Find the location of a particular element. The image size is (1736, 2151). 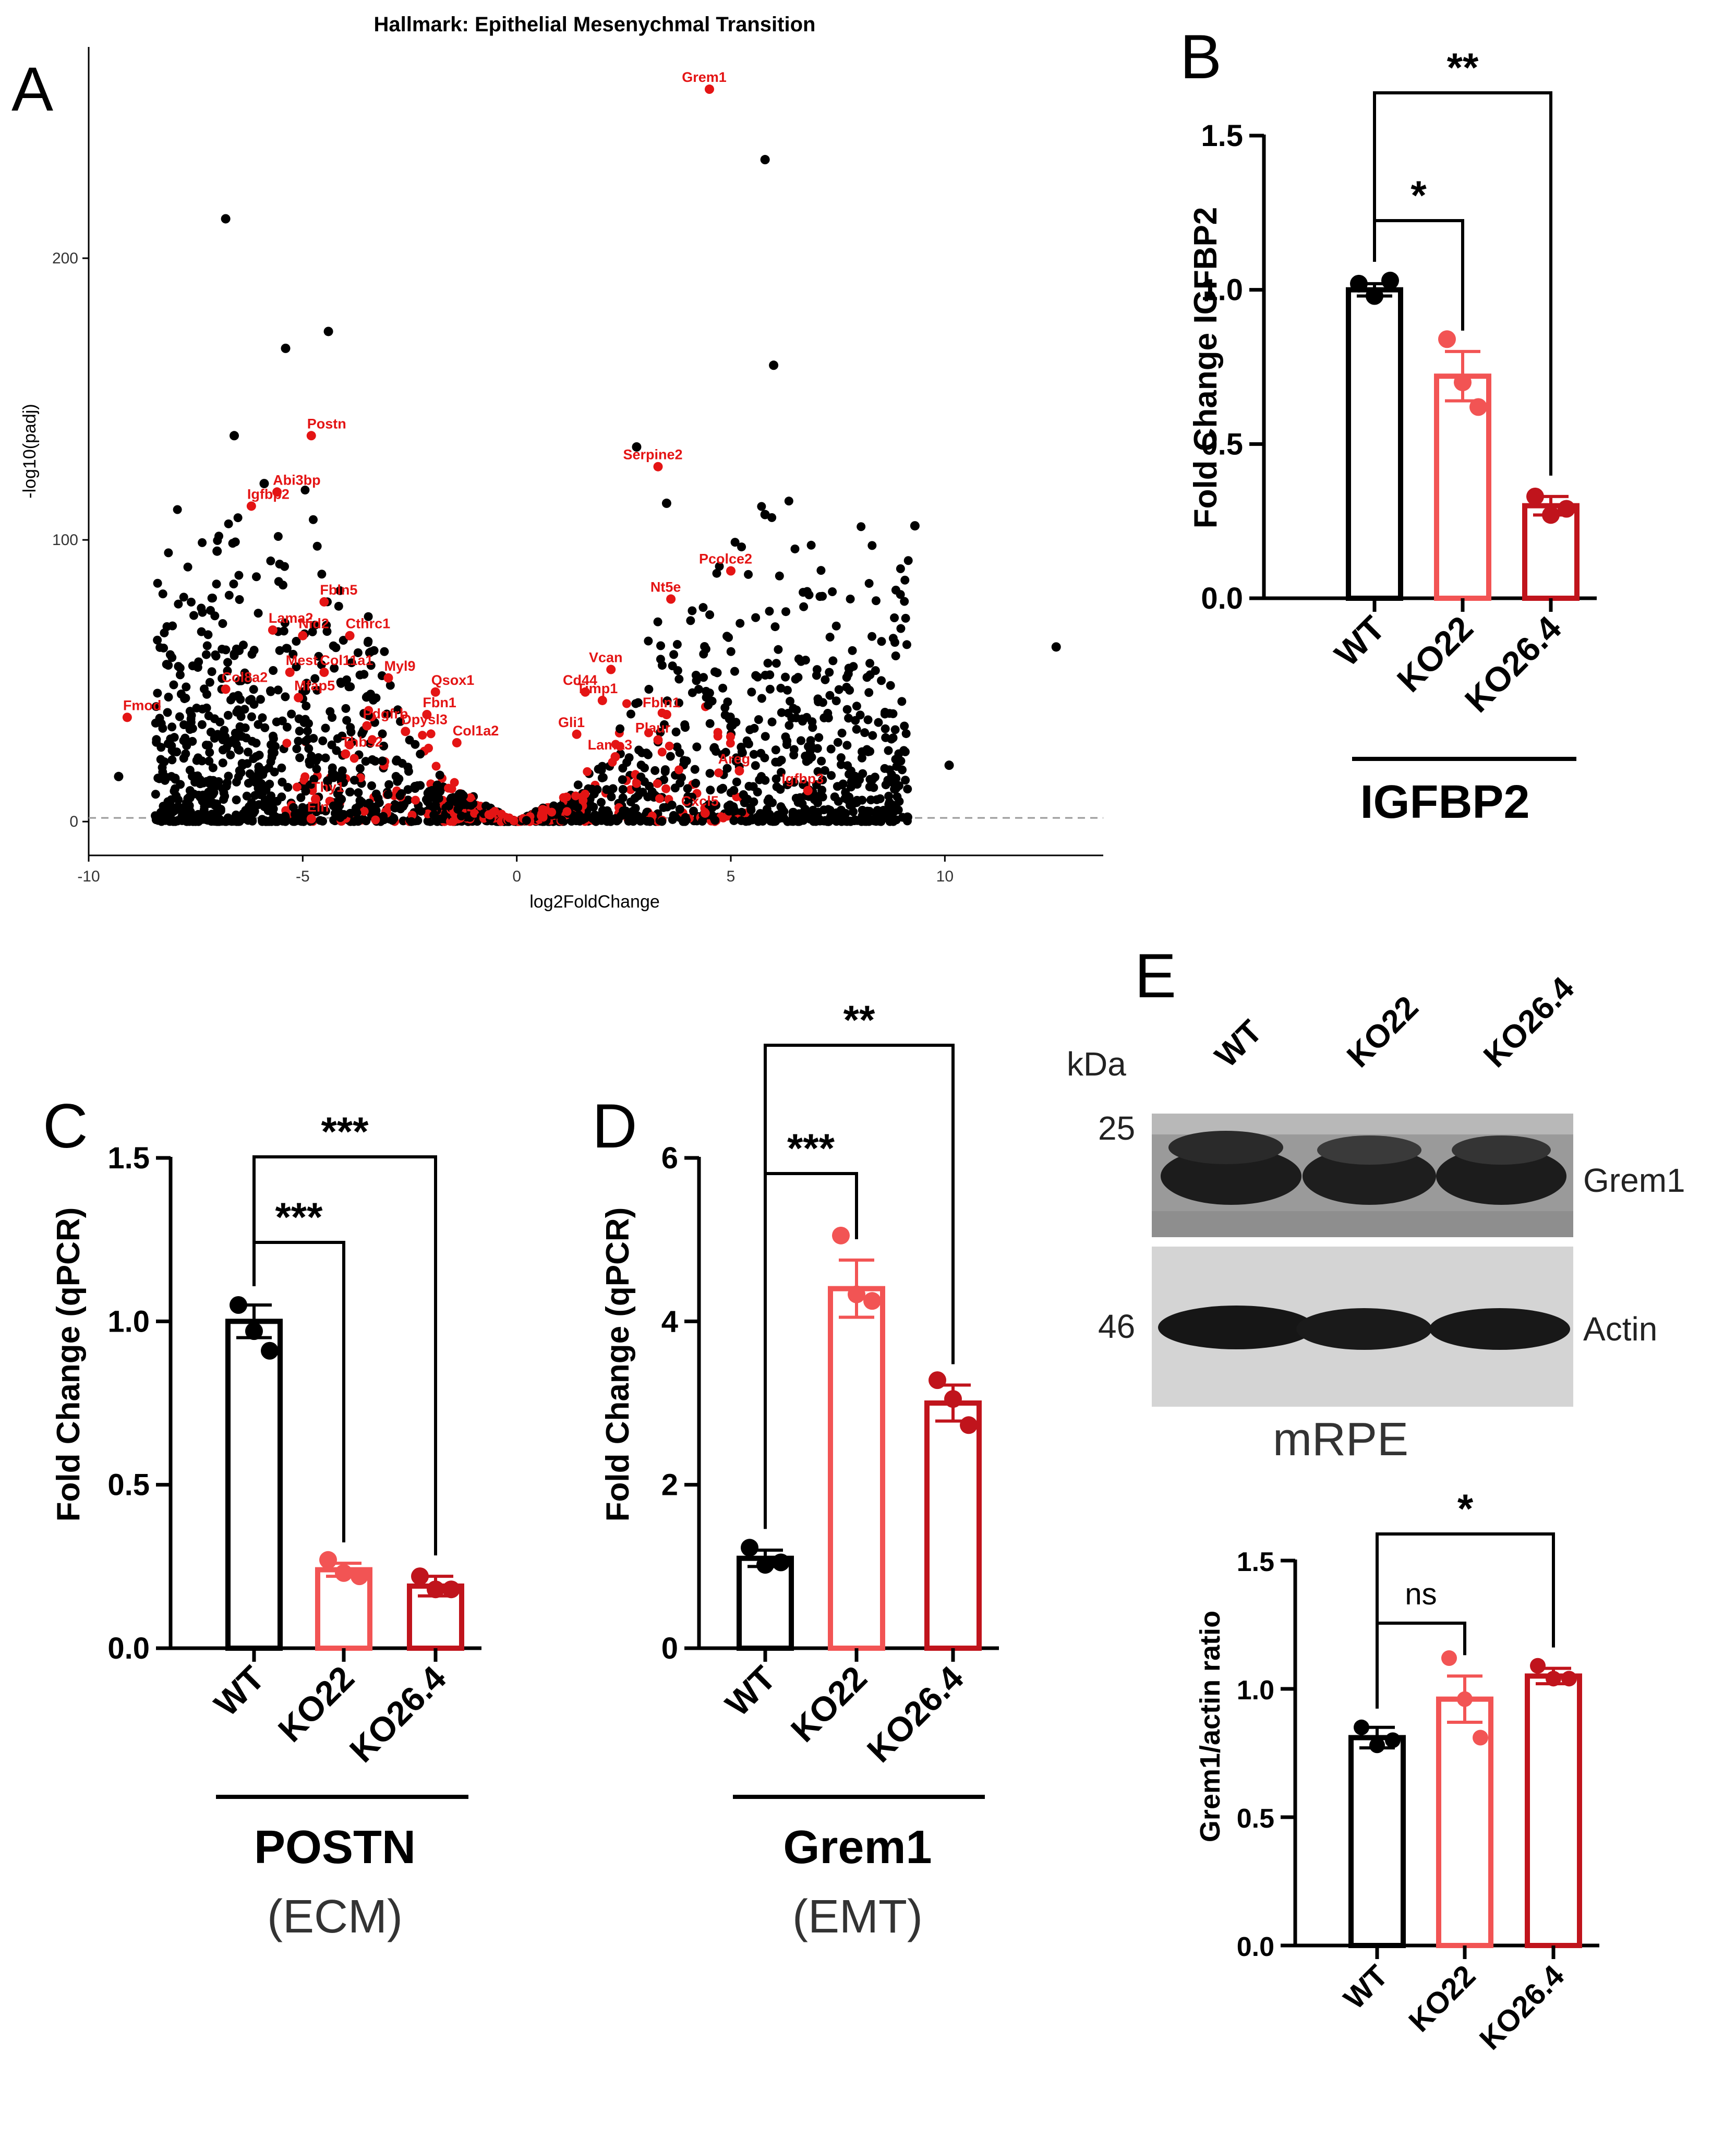

y-tick-label: 1.0 is located at coordinates (1255, 1690).